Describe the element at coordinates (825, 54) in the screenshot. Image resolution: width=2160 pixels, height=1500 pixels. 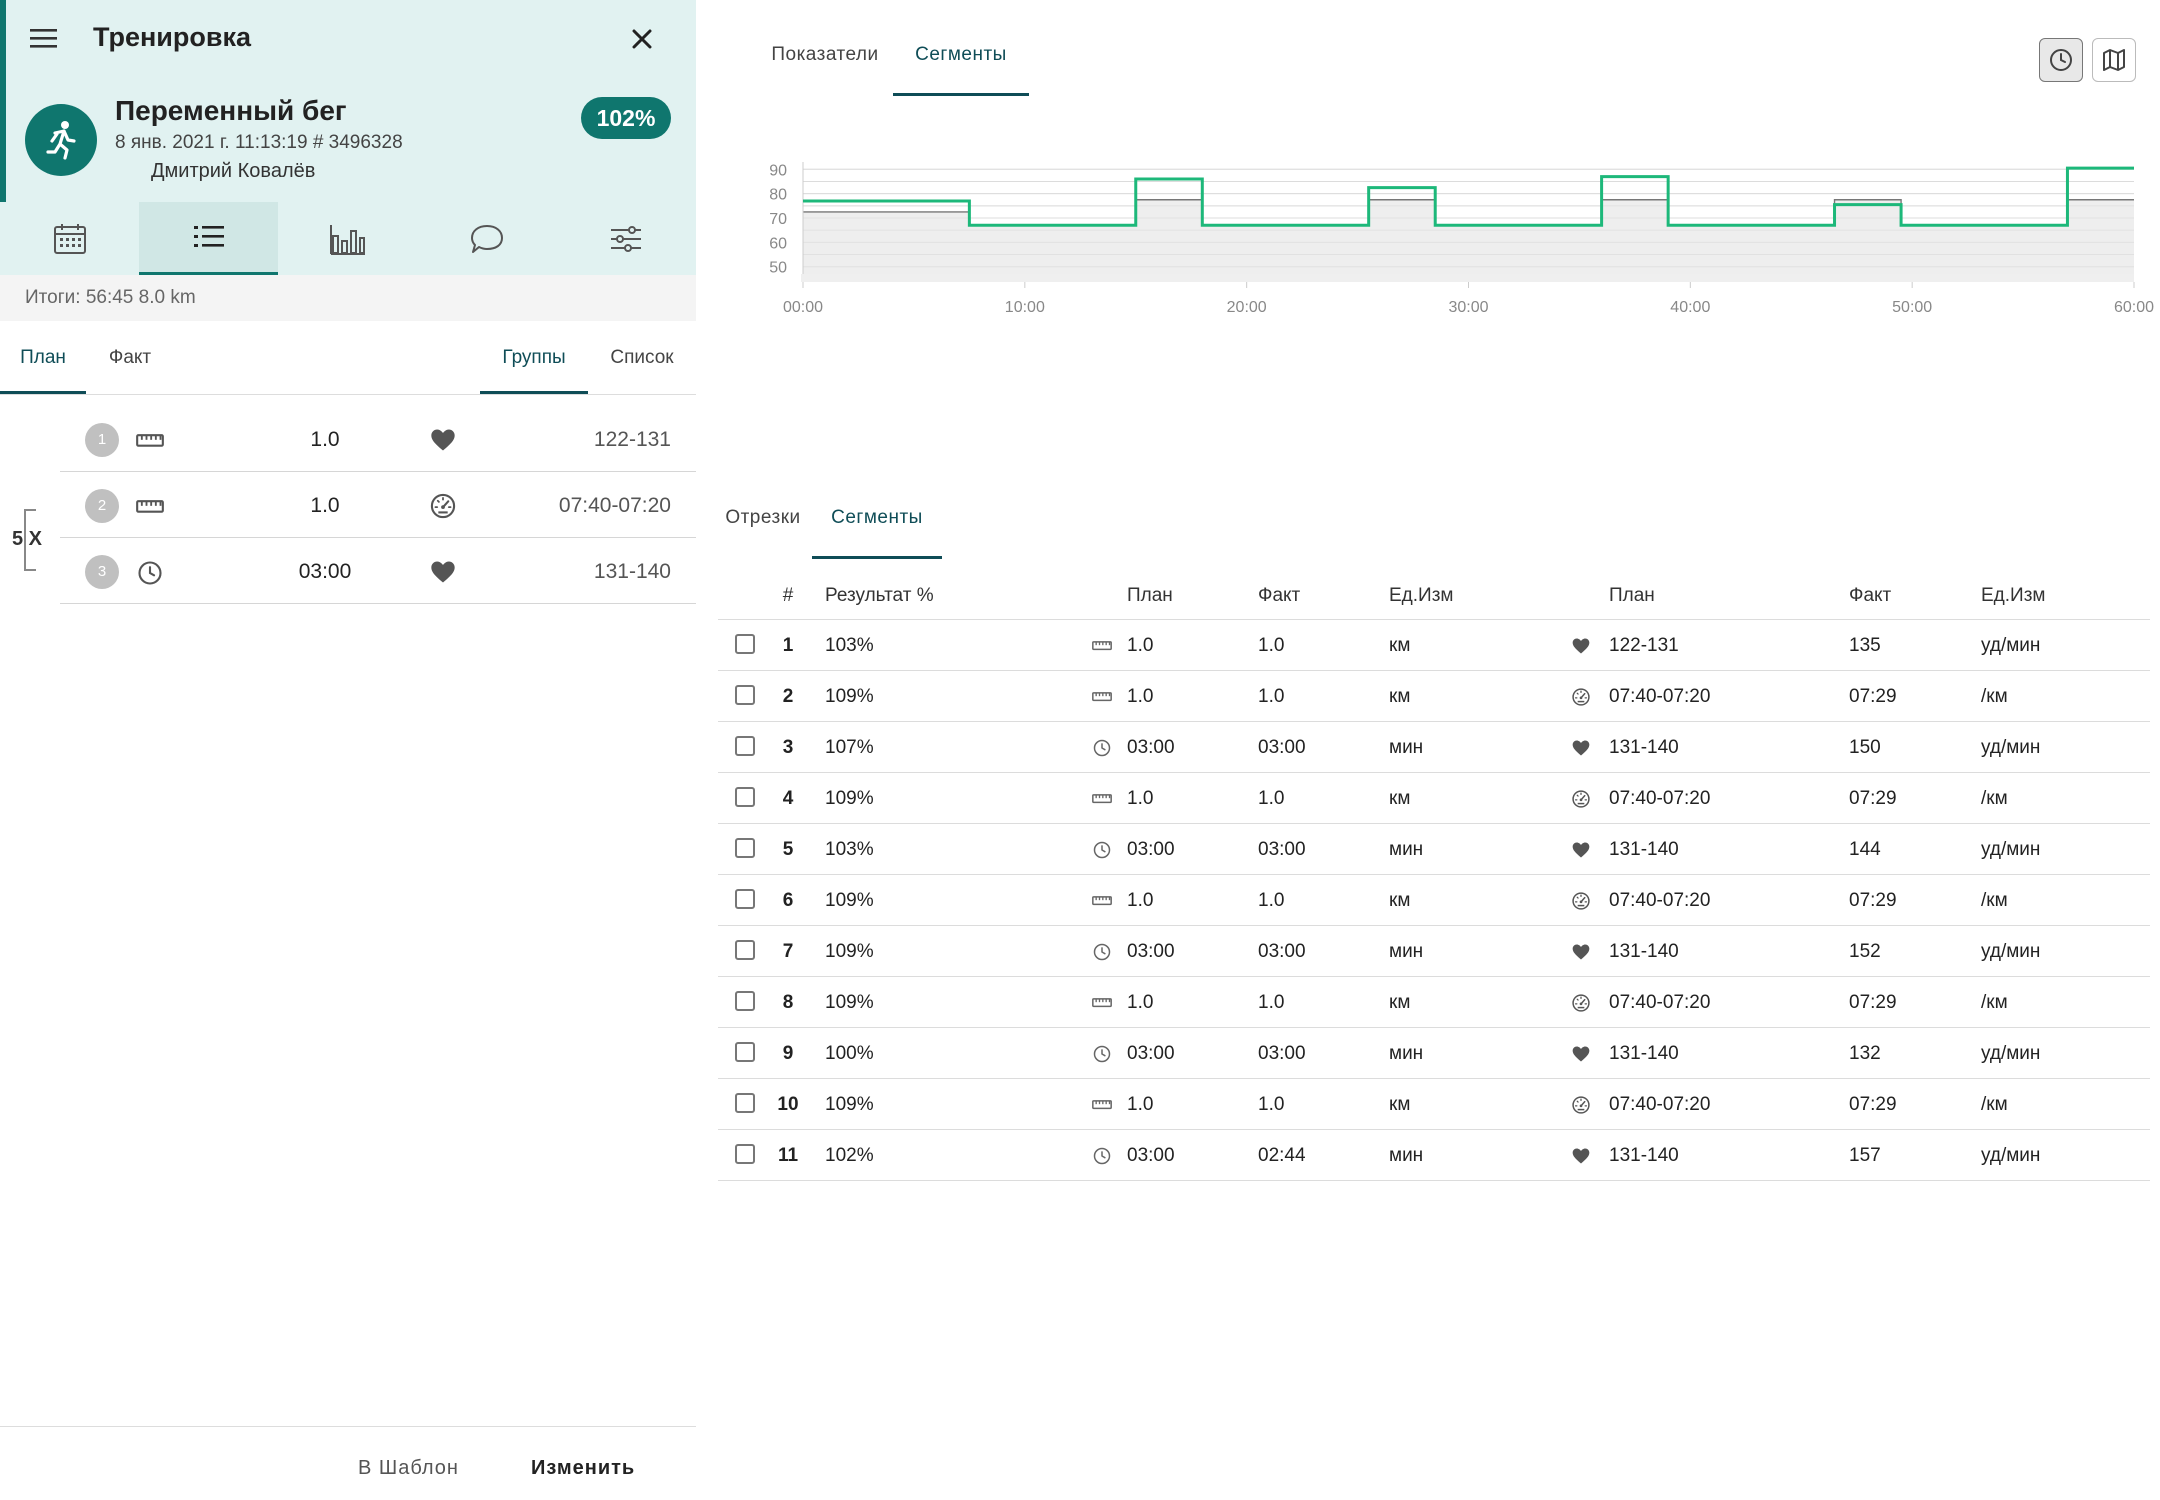
I see `tab-metrics: Показатели` at that location.